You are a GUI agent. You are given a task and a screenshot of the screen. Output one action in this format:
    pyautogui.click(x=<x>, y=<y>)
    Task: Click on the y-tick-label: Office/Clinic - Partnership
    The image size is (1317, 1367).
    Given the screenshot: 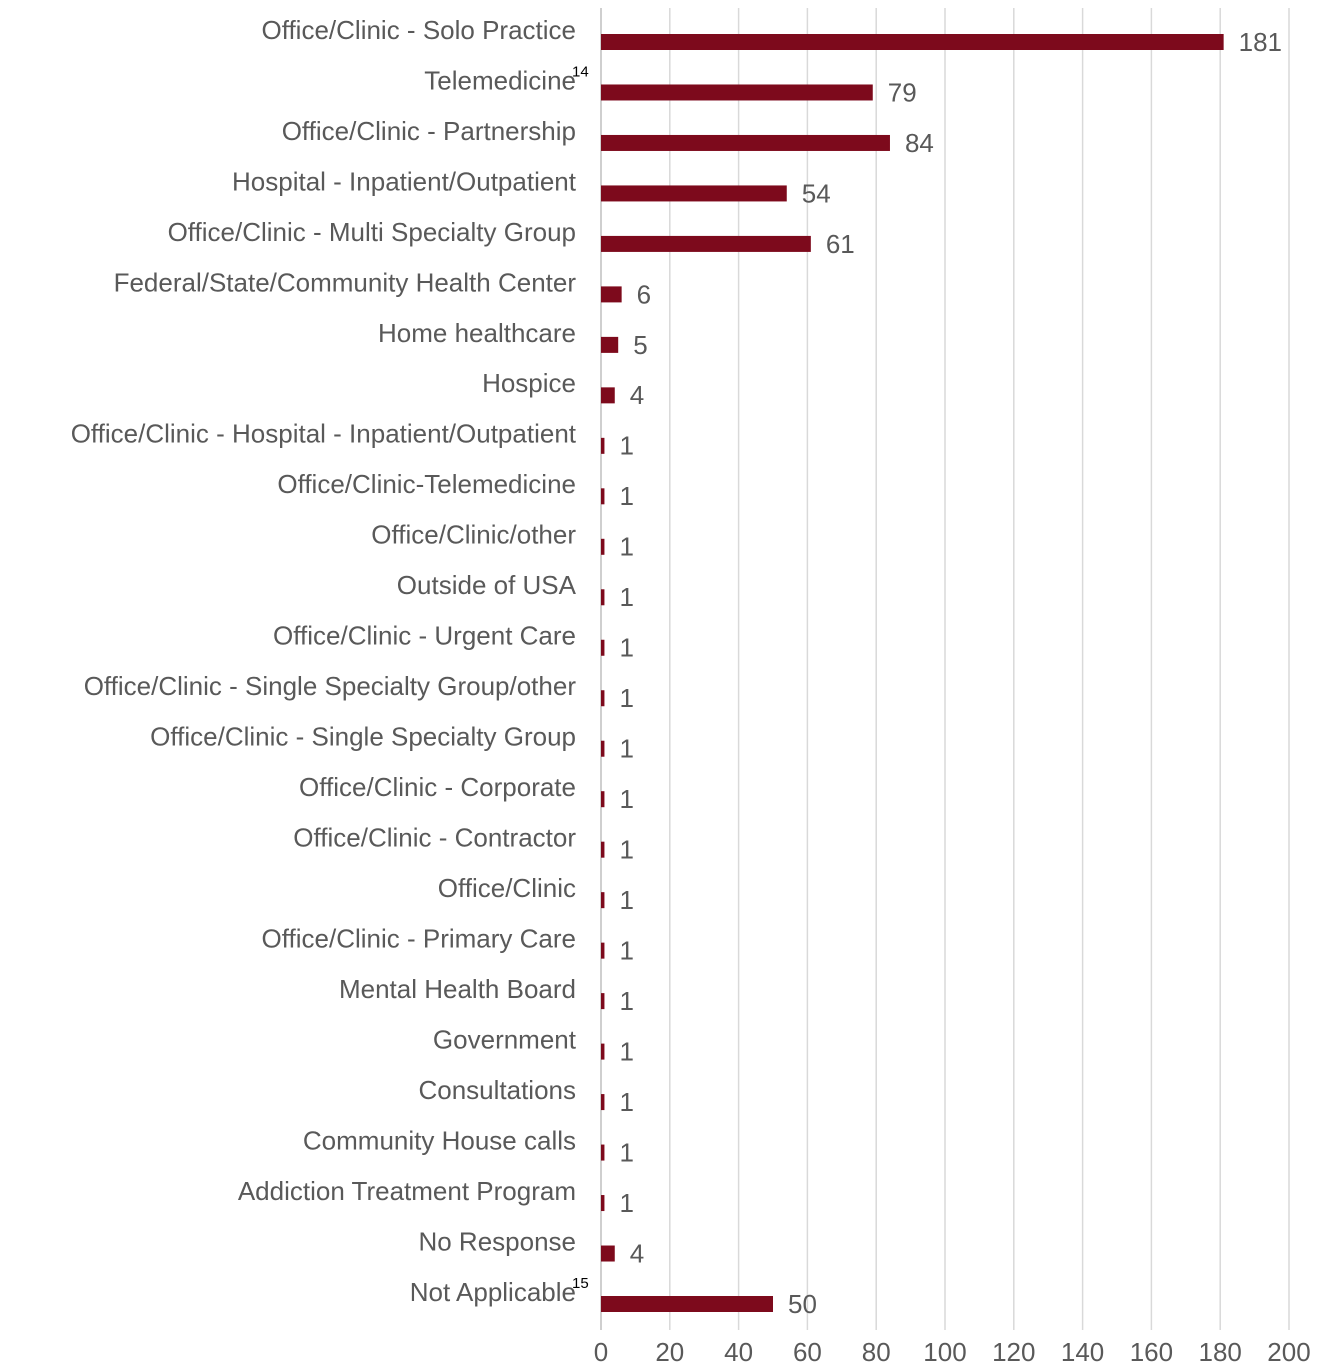 What is the action you would take?
    pyautogui.click(x=429, y=131)
    